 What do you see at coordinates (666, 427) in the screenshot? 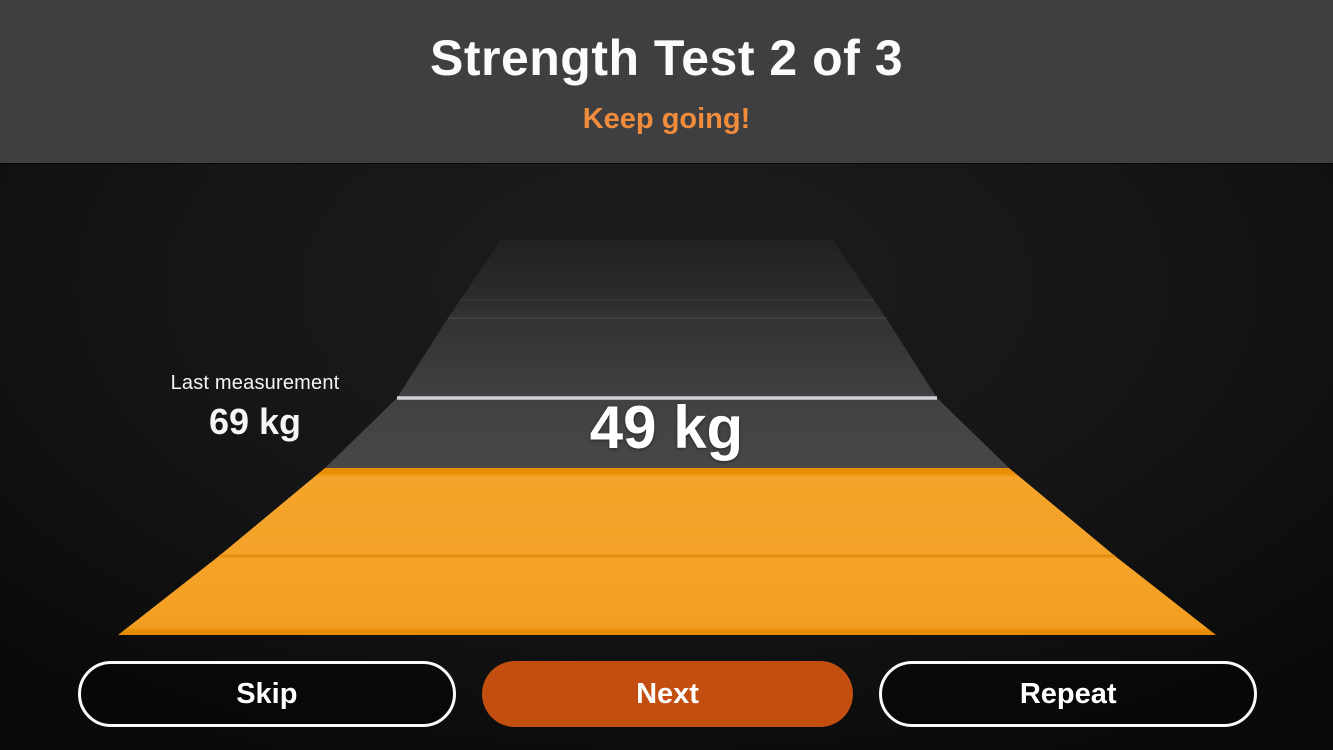
I see `current-measurement-value: 49 kg` at bounding box center [666, 427].